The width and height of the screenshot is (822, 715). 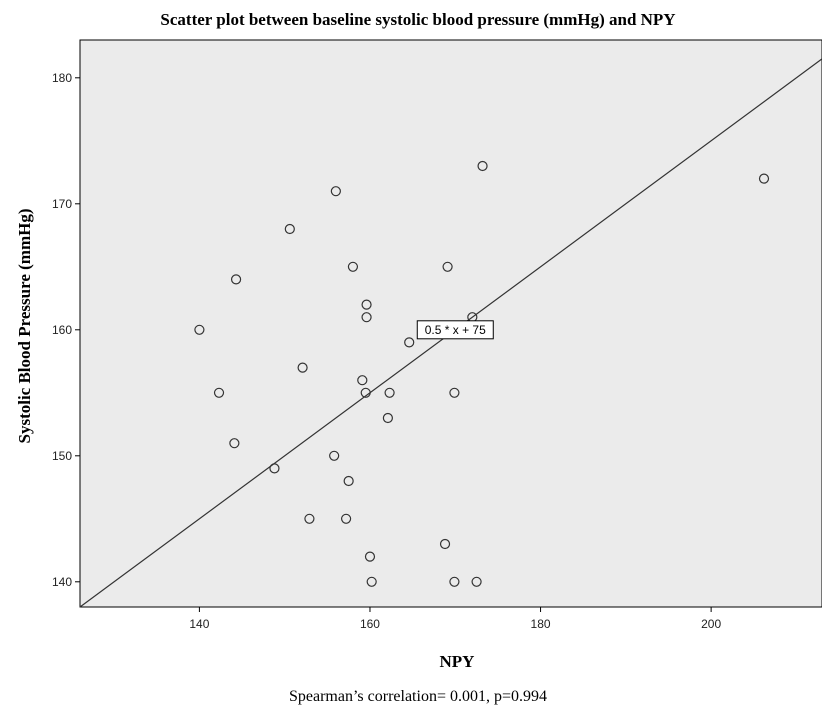 I want to click on x-tick-label: 160, so click(x=370, y=624).